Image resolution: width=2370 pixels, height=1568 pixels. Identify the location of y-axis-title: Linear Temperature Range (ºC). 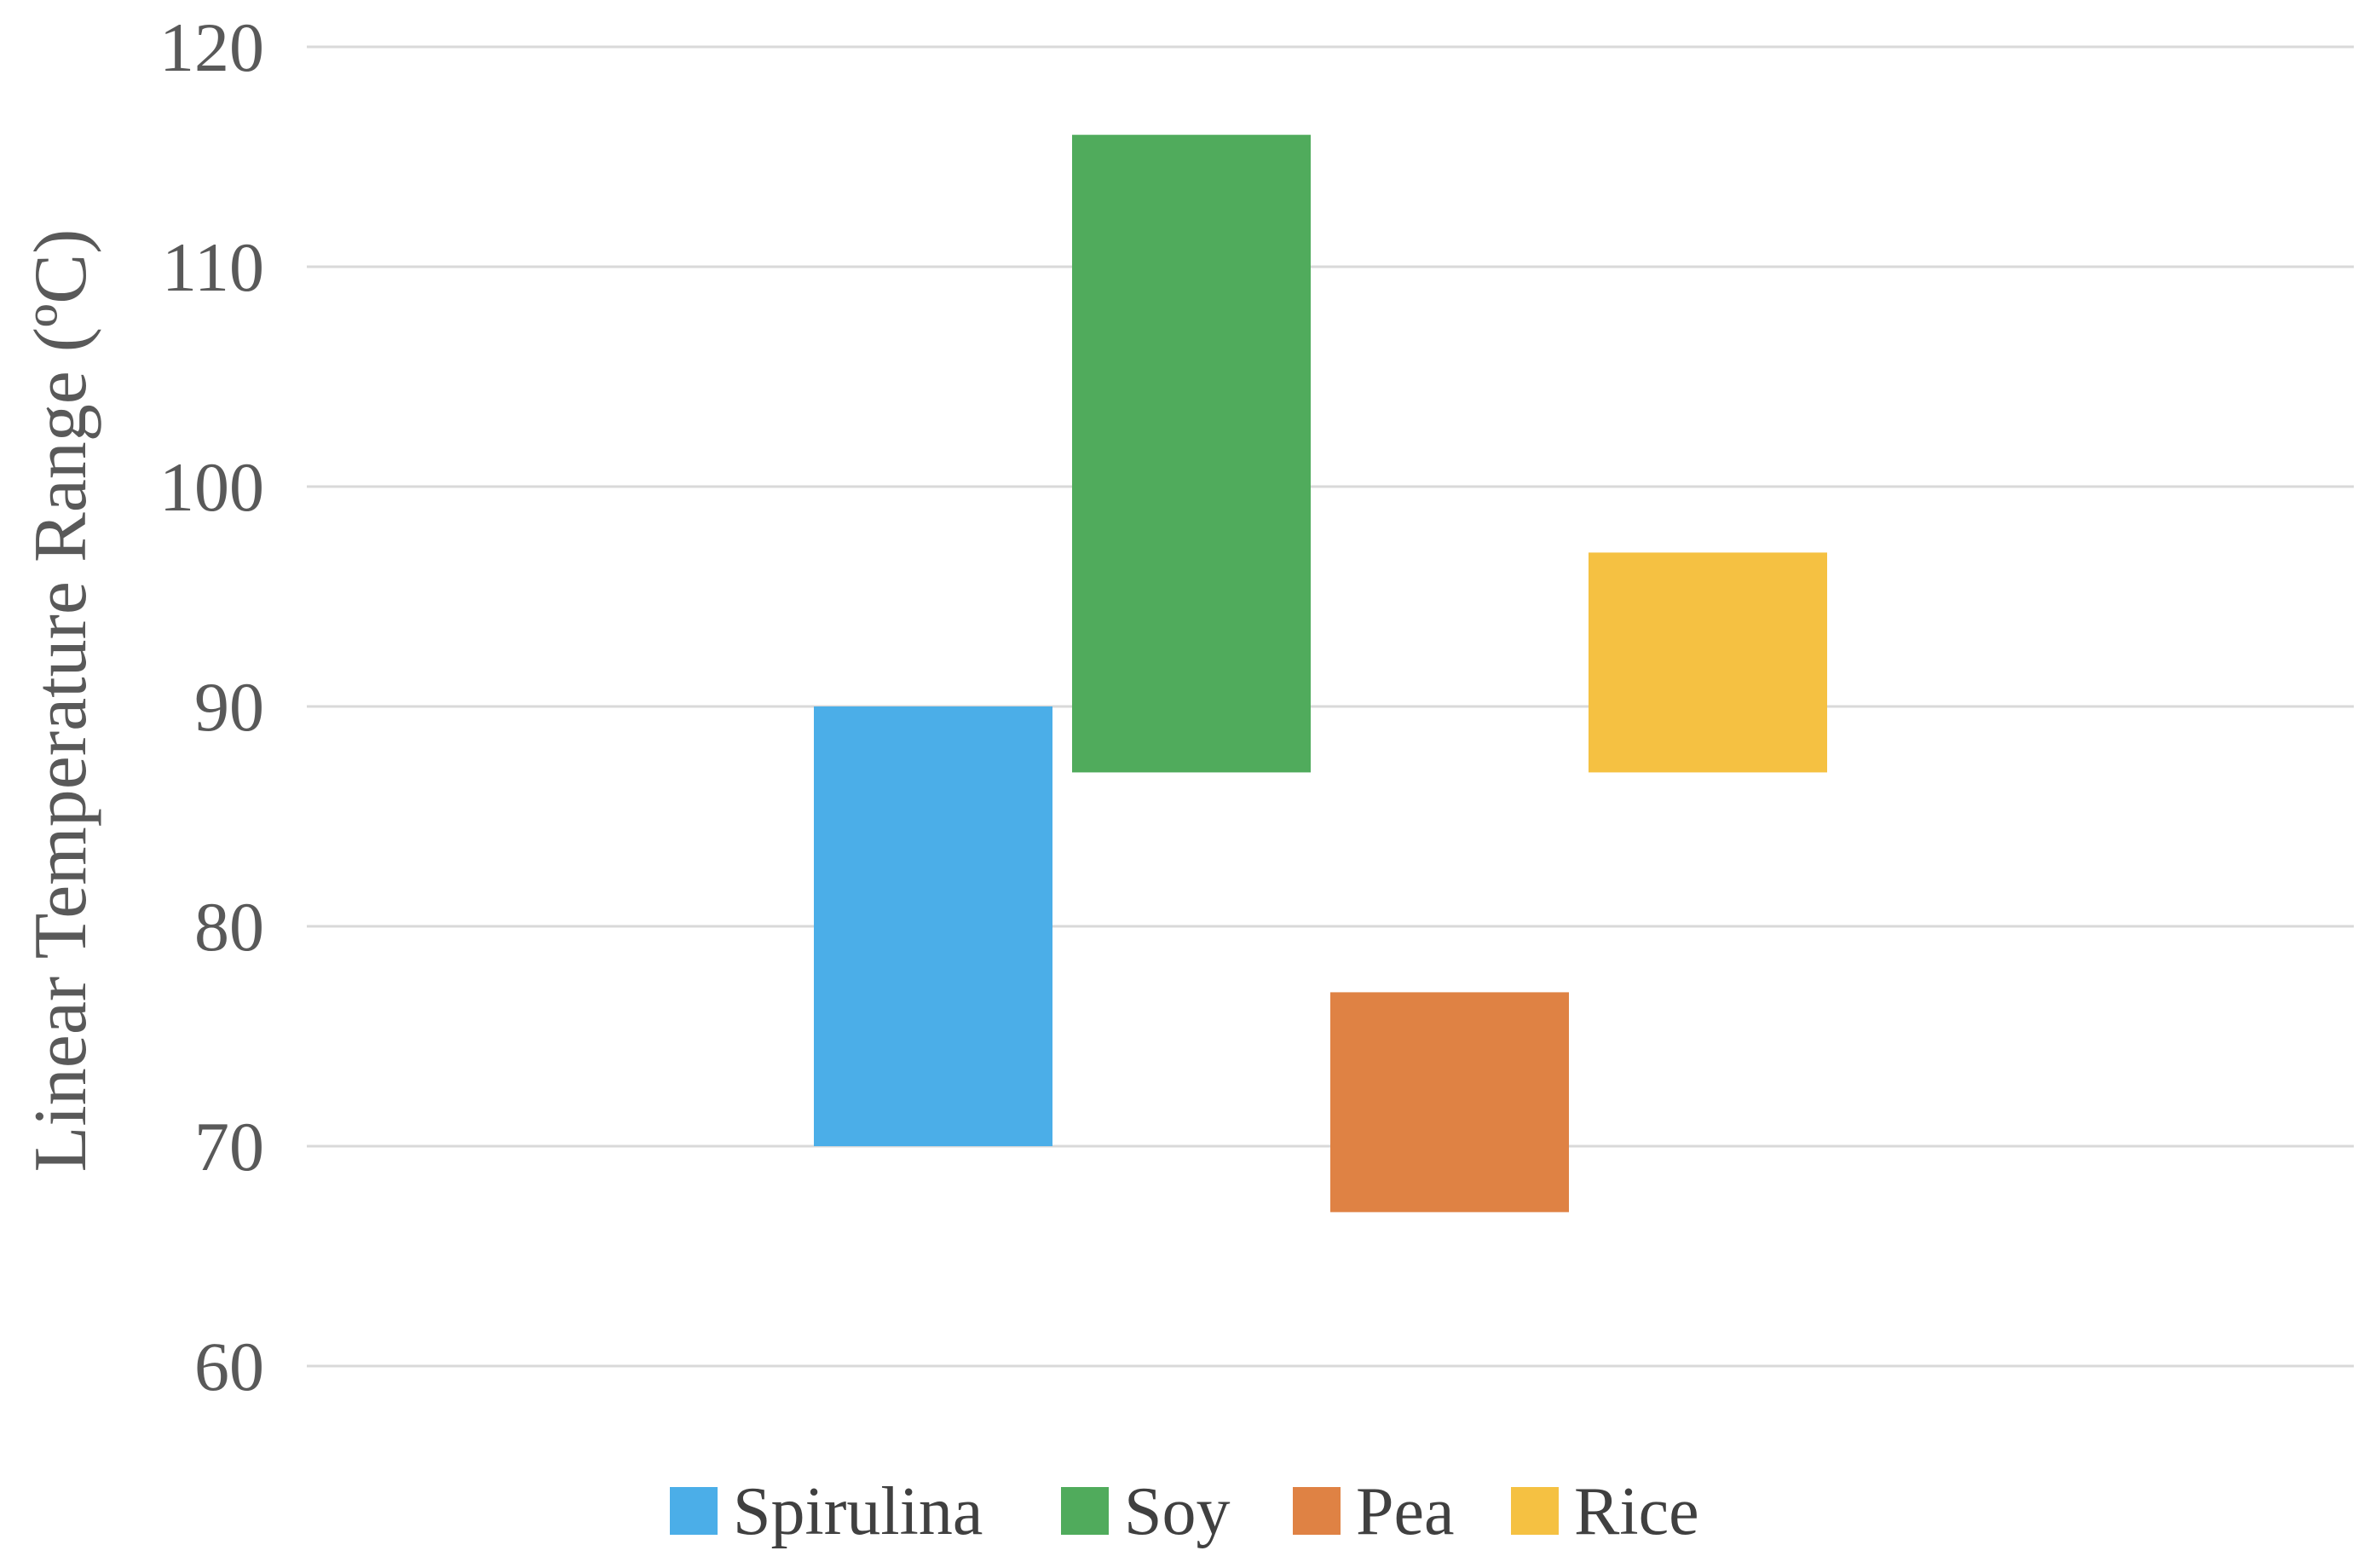
(61, 701).